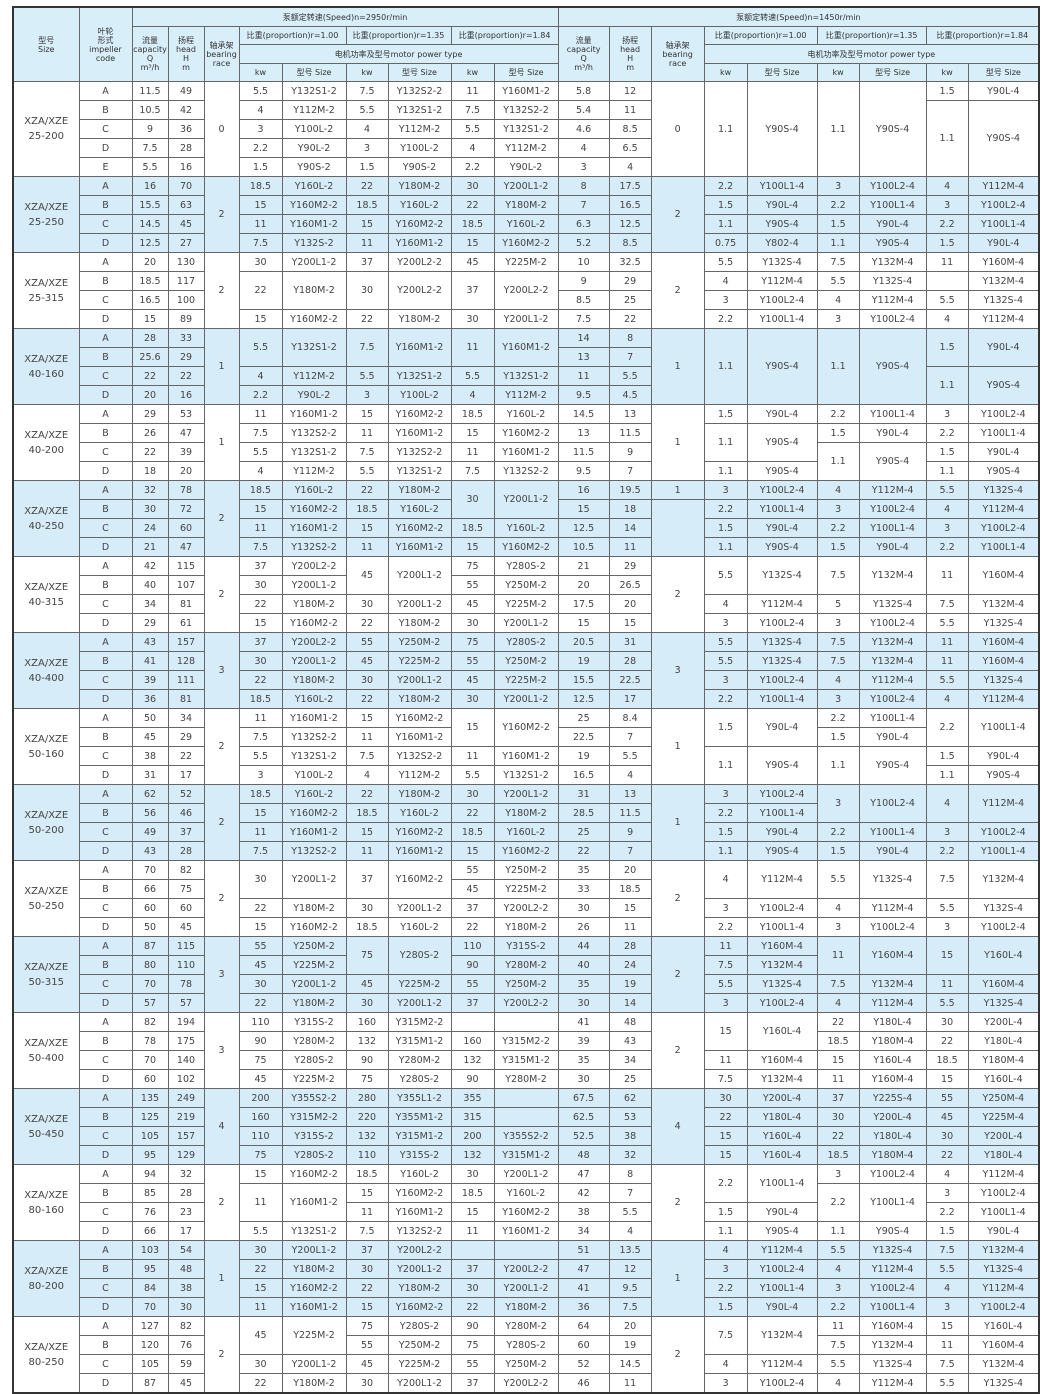  Describe the element at coordinates (892, 803) in the screenshot. I see `motor-1450-r135-cell: Y100L2-4` at that location.